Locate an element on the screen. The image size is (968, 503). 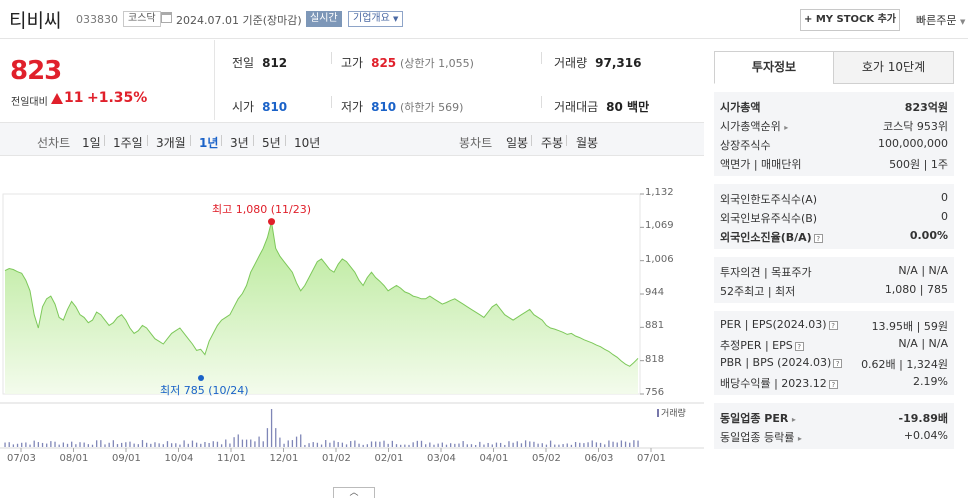
industry-per-link: 동일업종 PER ▸ is located at coordinates (758, 418).